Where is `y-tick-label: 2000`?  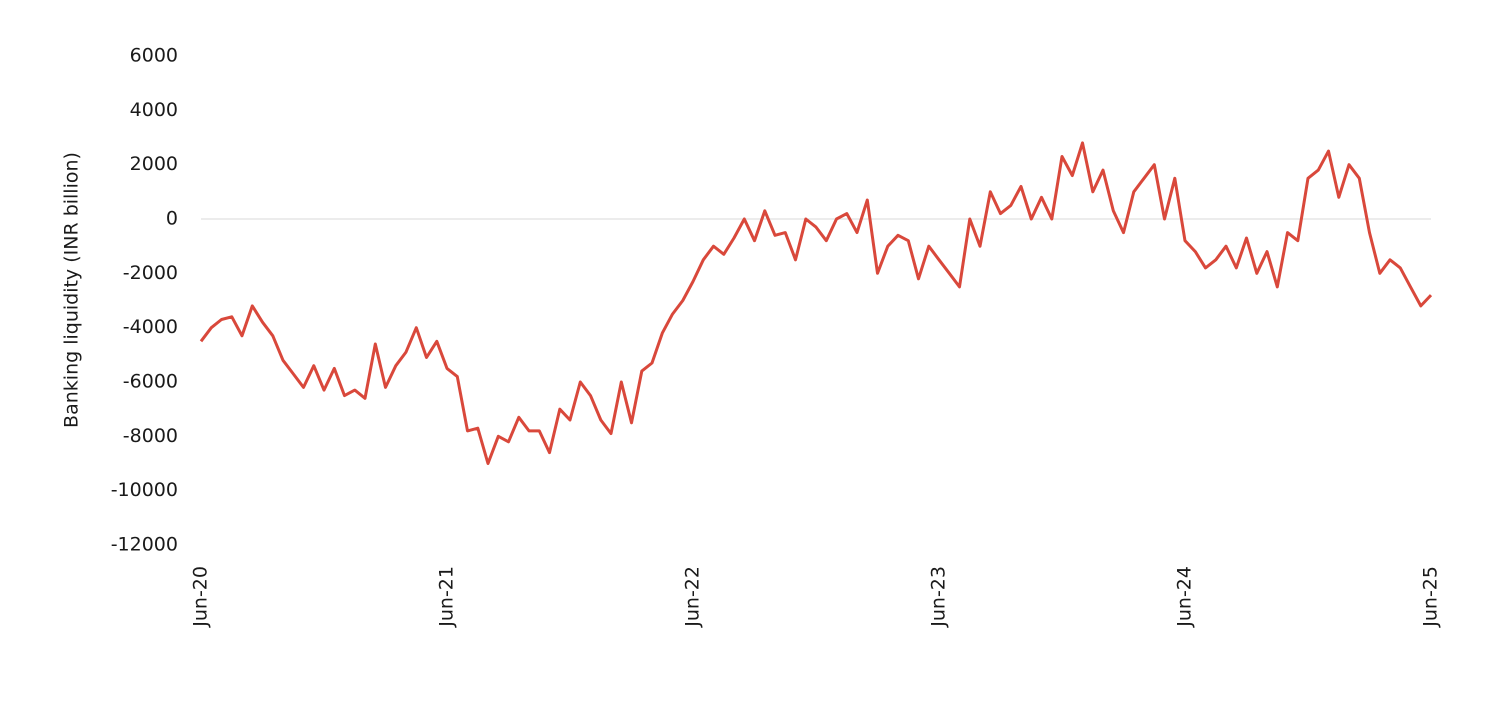
y-tick-label: 2000 is located at coordinates (154, 164).